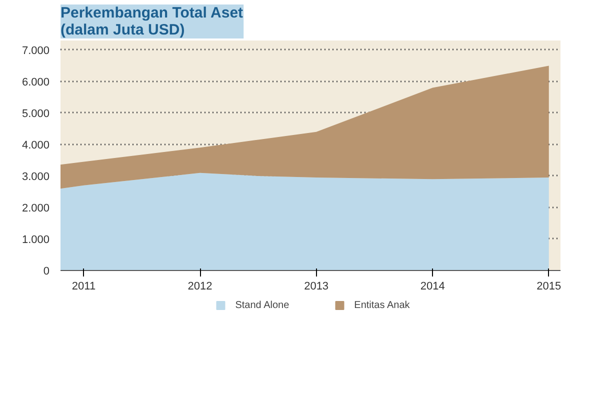 The height and width of the screenshot is (409, 597). What do you see at coordinates (432, 286) in the screenshot?
I see `x-tick-label: 2014` at bounding box center [432, 286].